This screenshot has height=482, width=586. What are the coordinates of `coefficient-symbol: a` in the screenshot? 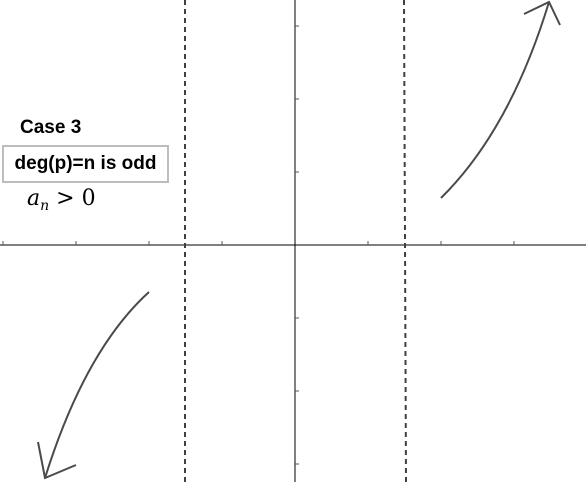 It's located at (34, 198).